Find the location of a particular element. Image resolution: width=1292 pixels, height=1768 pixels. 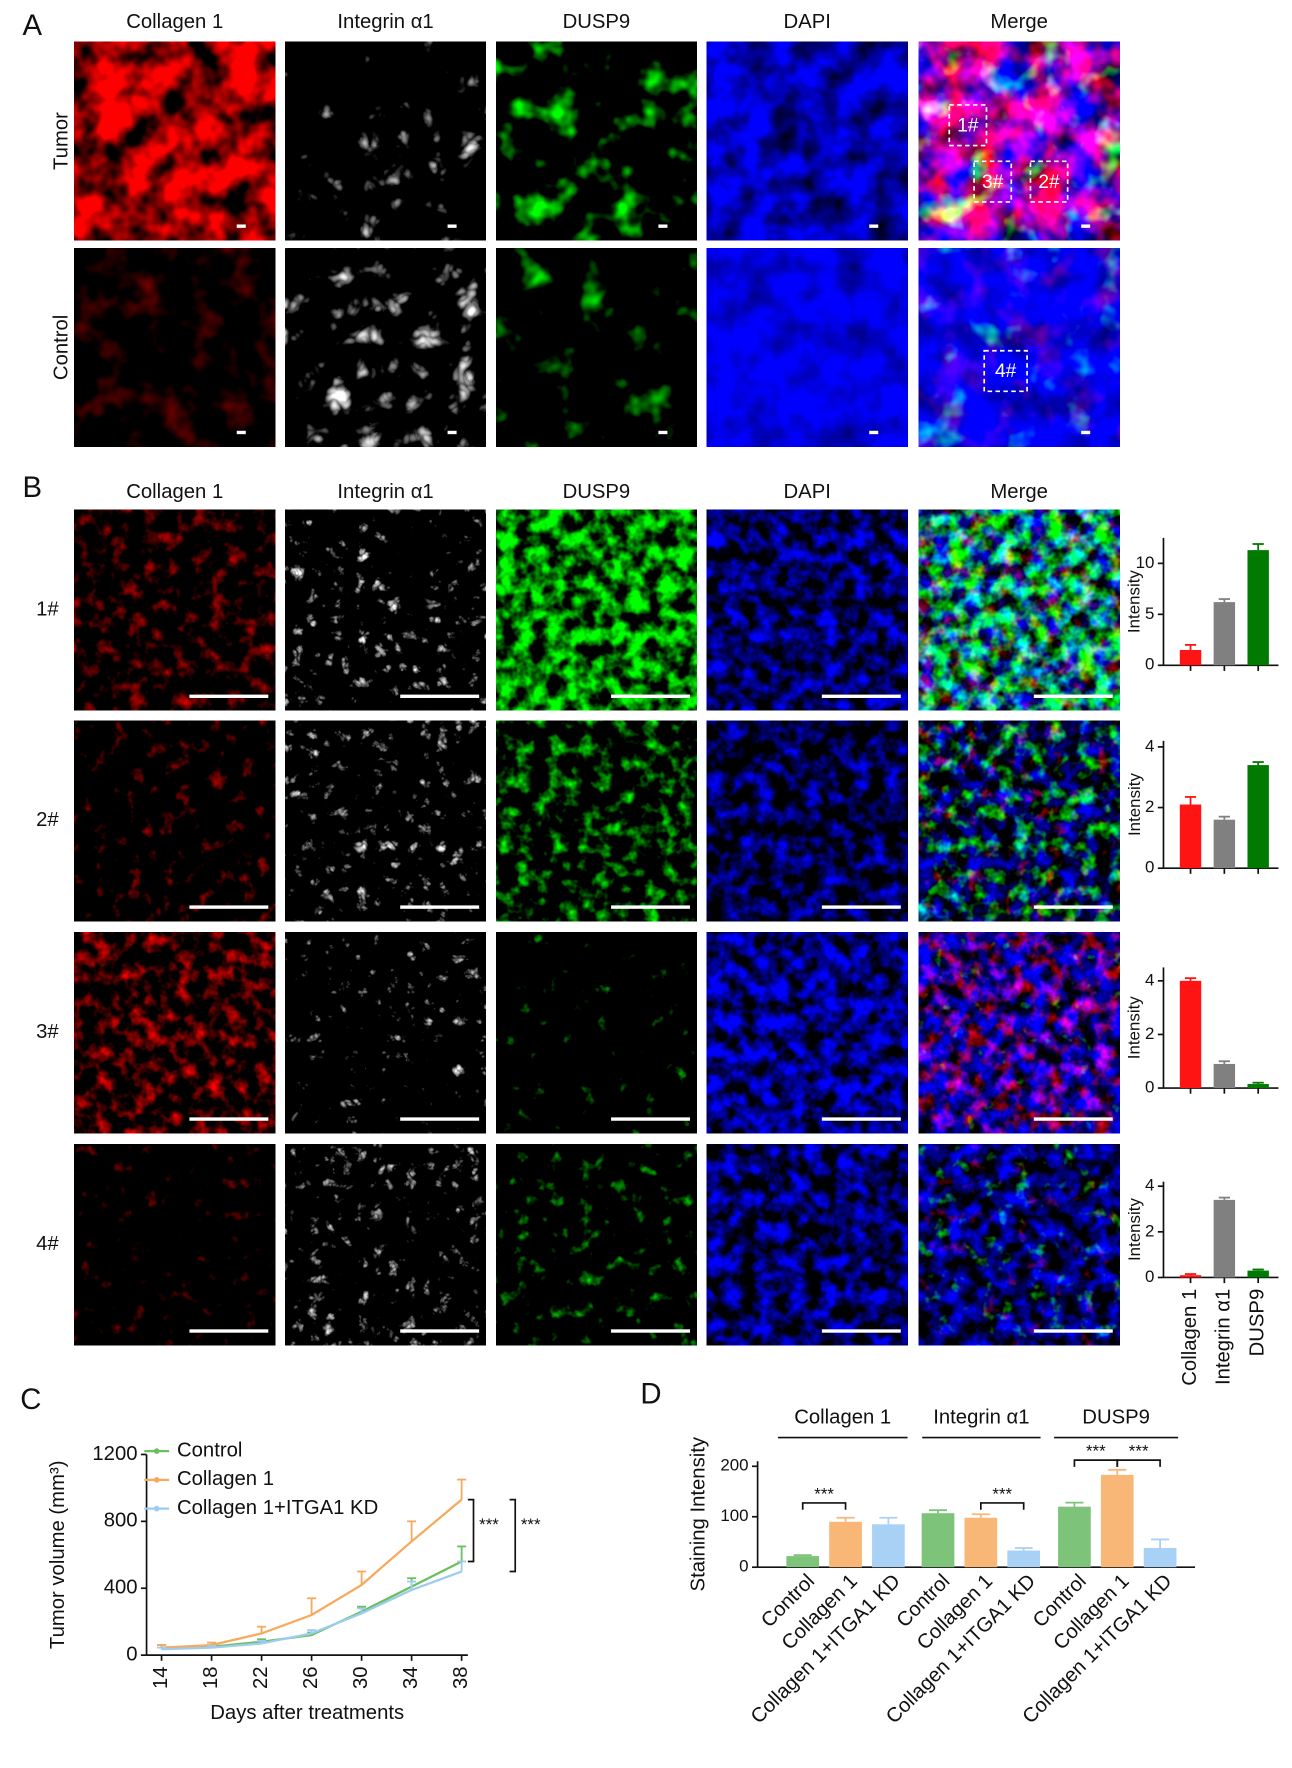

x-tick-label: Integrin α1 is located at coordinates (1224, 1337).